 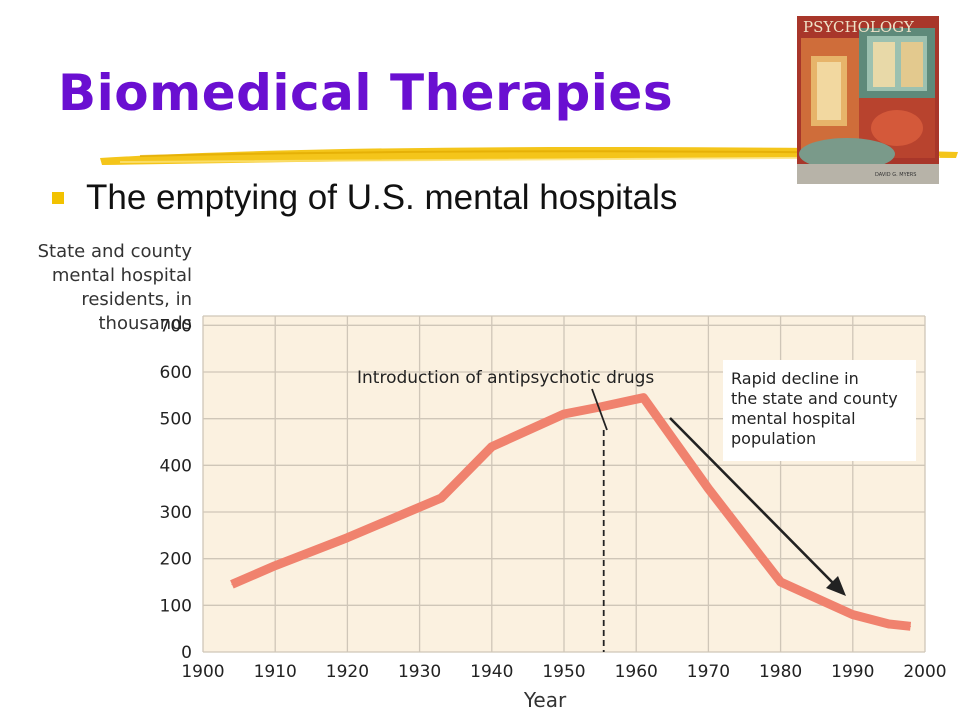 What do you see at coordinates (491, 672) in the screenshot?
I see `x-tick-label: 1940` at bounding box center [491, 672].